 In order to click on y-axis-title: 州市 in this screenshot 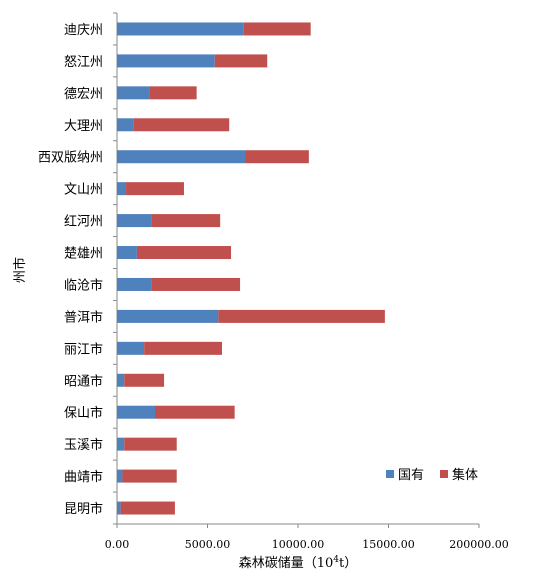, I will do `click(20, 270)`.